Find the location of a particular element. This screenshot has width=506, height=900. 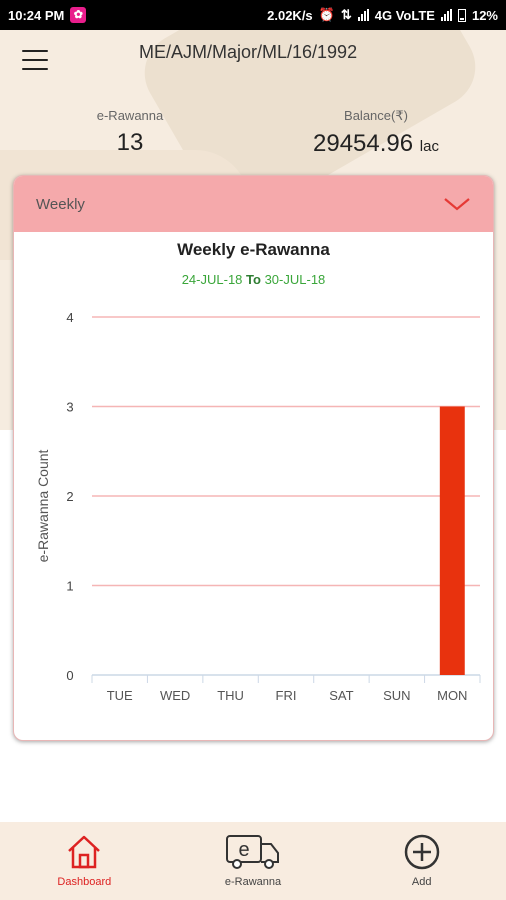

page-title: ME/AJM/Major/ML/16/1992 is located at coordinates (248, 52).